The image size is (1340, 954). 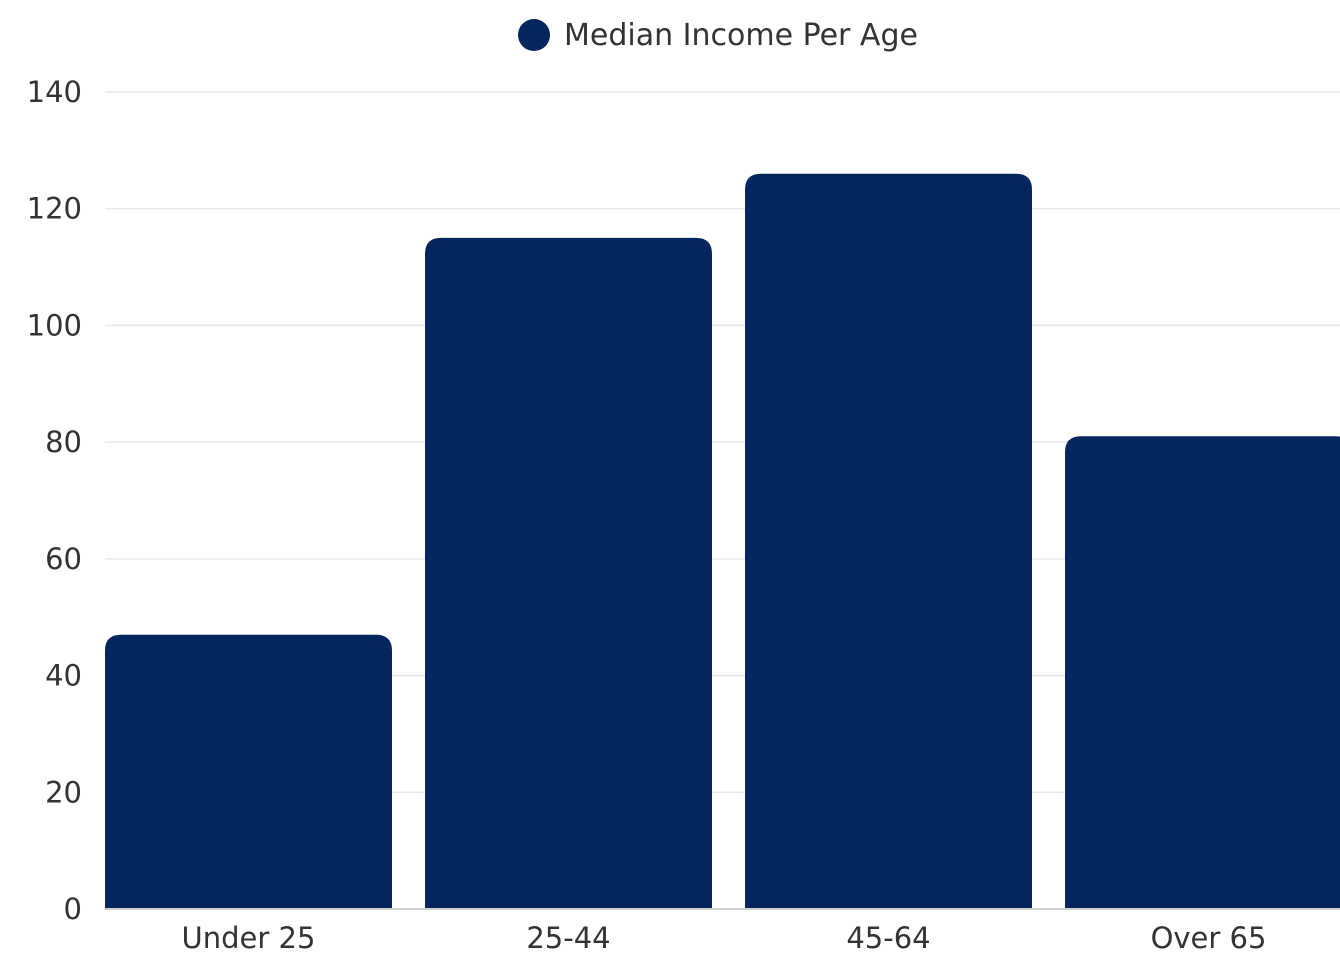 What do you see at coordinates (54, 500) in the screenshot?
I see `y-axis-tick-labels: 0 20 40 60 80 100 120 140` at bounding box center [54, 500].